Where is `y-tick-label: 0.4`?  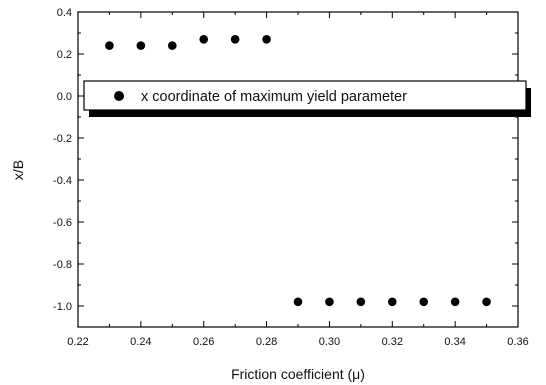
y-tick-label: 0.4 is located at coordinates (64, 13).